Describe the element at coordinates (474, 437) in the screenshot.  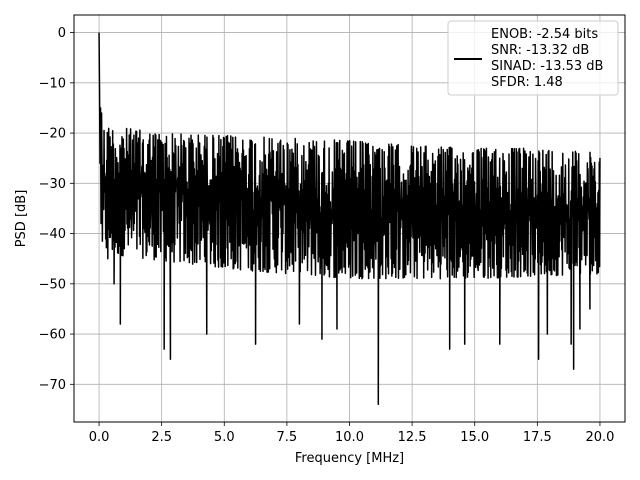
I see `x-tick-label: 15.0` at that location.